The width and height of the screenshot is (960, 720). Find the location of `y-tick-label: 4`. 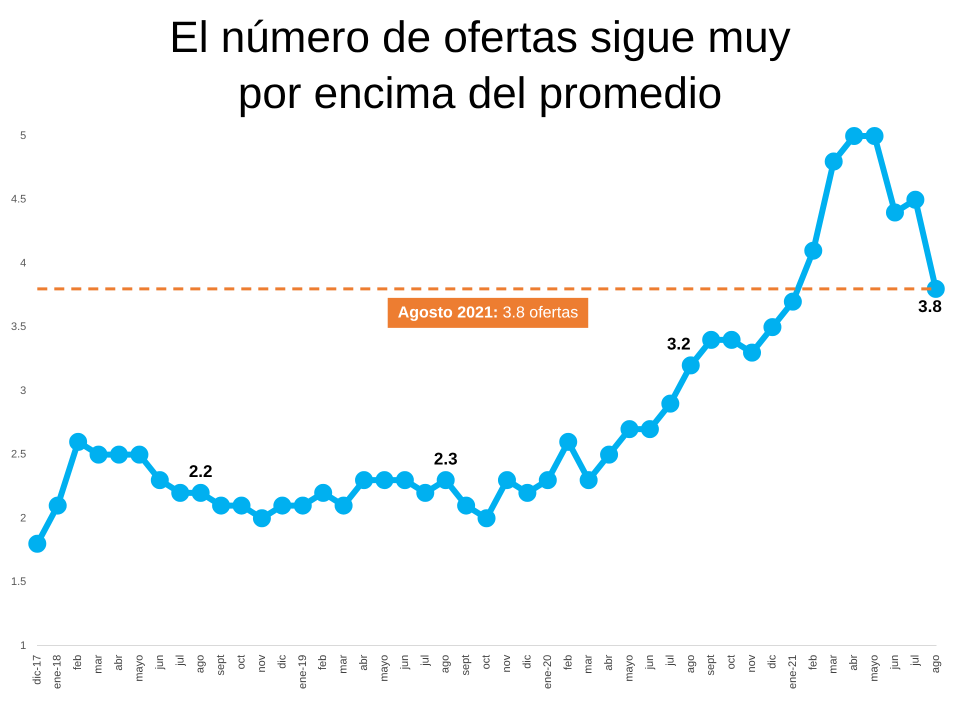

y-tick-label: 4 is located at coordinates (23, 263).